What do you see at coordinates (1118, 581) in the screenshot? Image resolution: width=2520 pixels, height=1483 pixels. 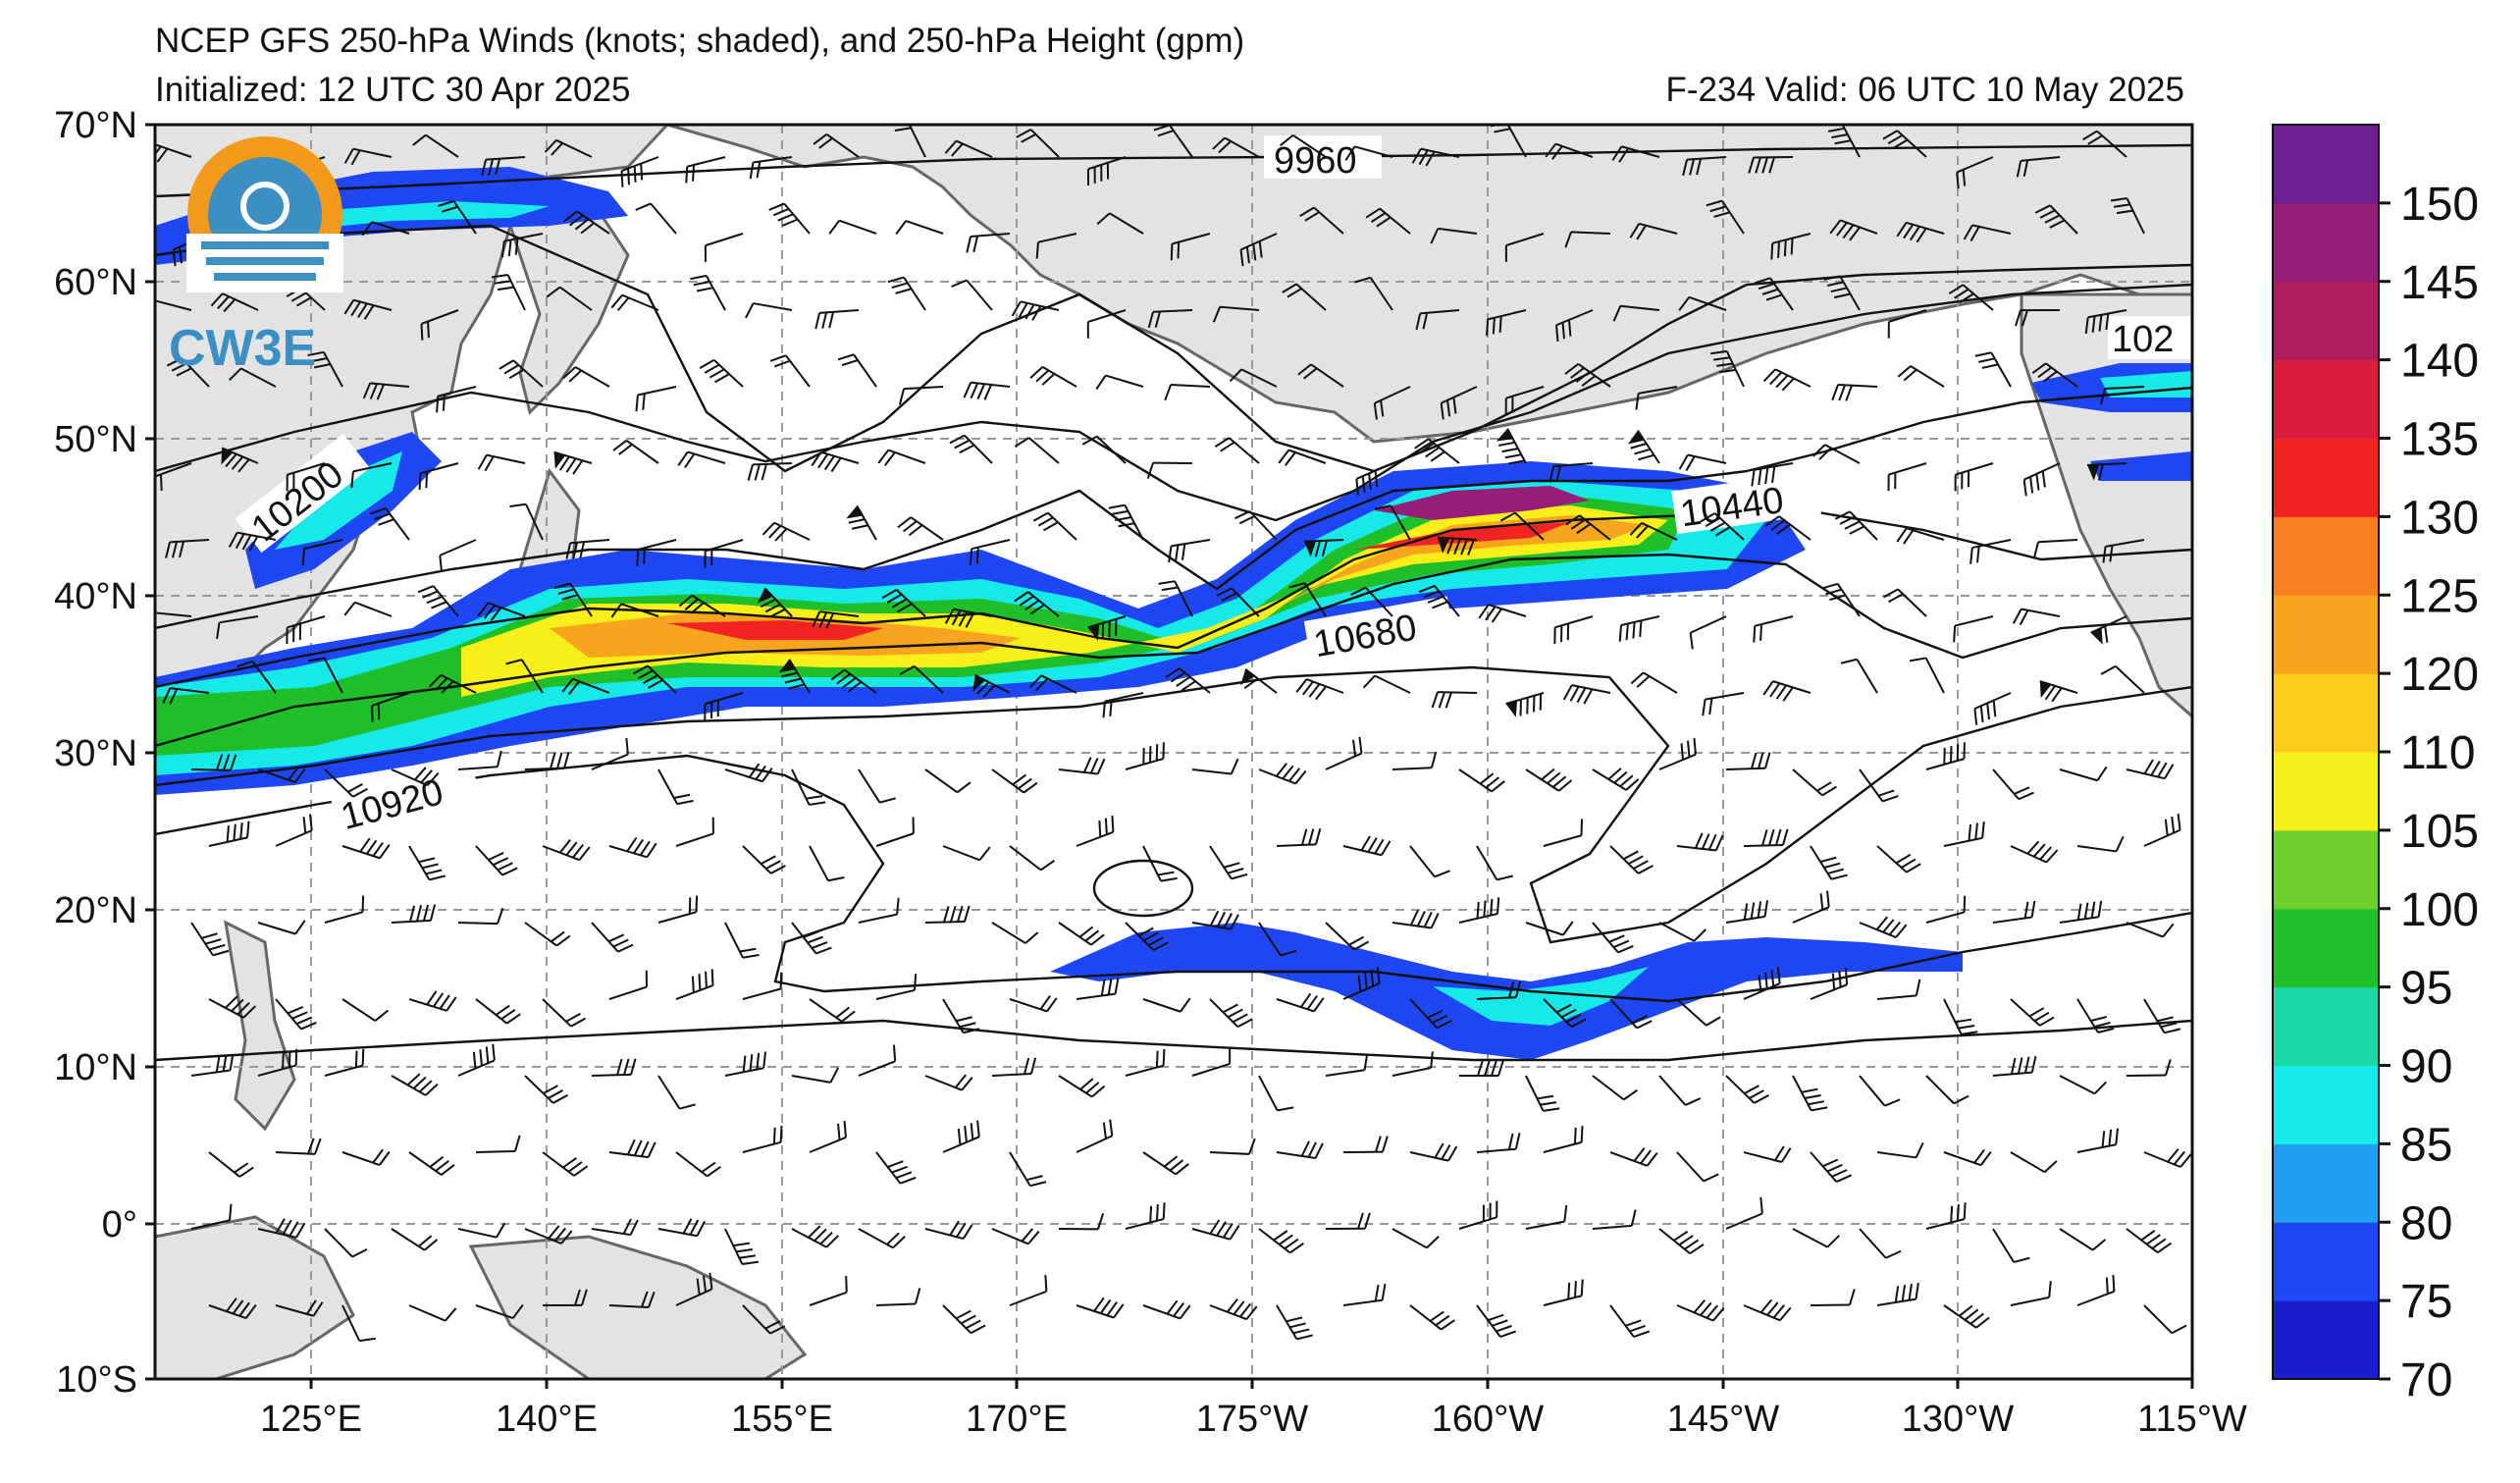 I see `jet-core-red` at bounding box center [1118, 581].